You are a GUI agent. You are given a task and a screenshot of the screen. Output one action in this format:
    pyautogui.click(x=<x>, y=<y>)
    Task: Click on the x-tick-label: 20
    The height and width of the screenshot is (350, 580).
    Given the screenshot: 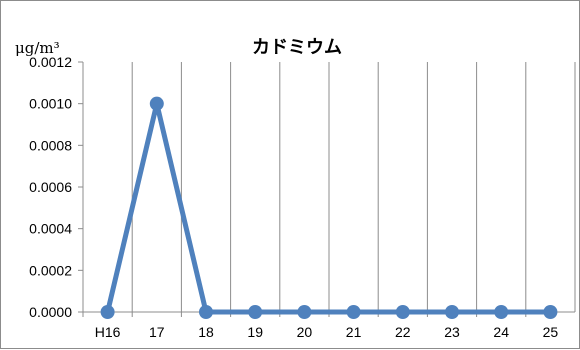 What is the action you would take?
    pyautogui.click(x=305, y=332)
    